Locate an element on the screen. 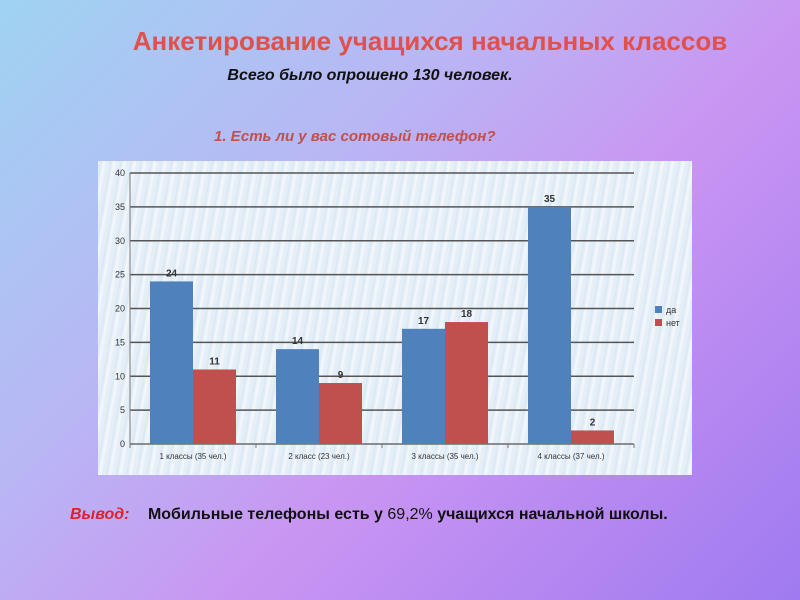 The width and height of the screenshot is (800, 600). conclusion-text-start: Мобильные телефоны есть у is located at coordinates (265, 514).